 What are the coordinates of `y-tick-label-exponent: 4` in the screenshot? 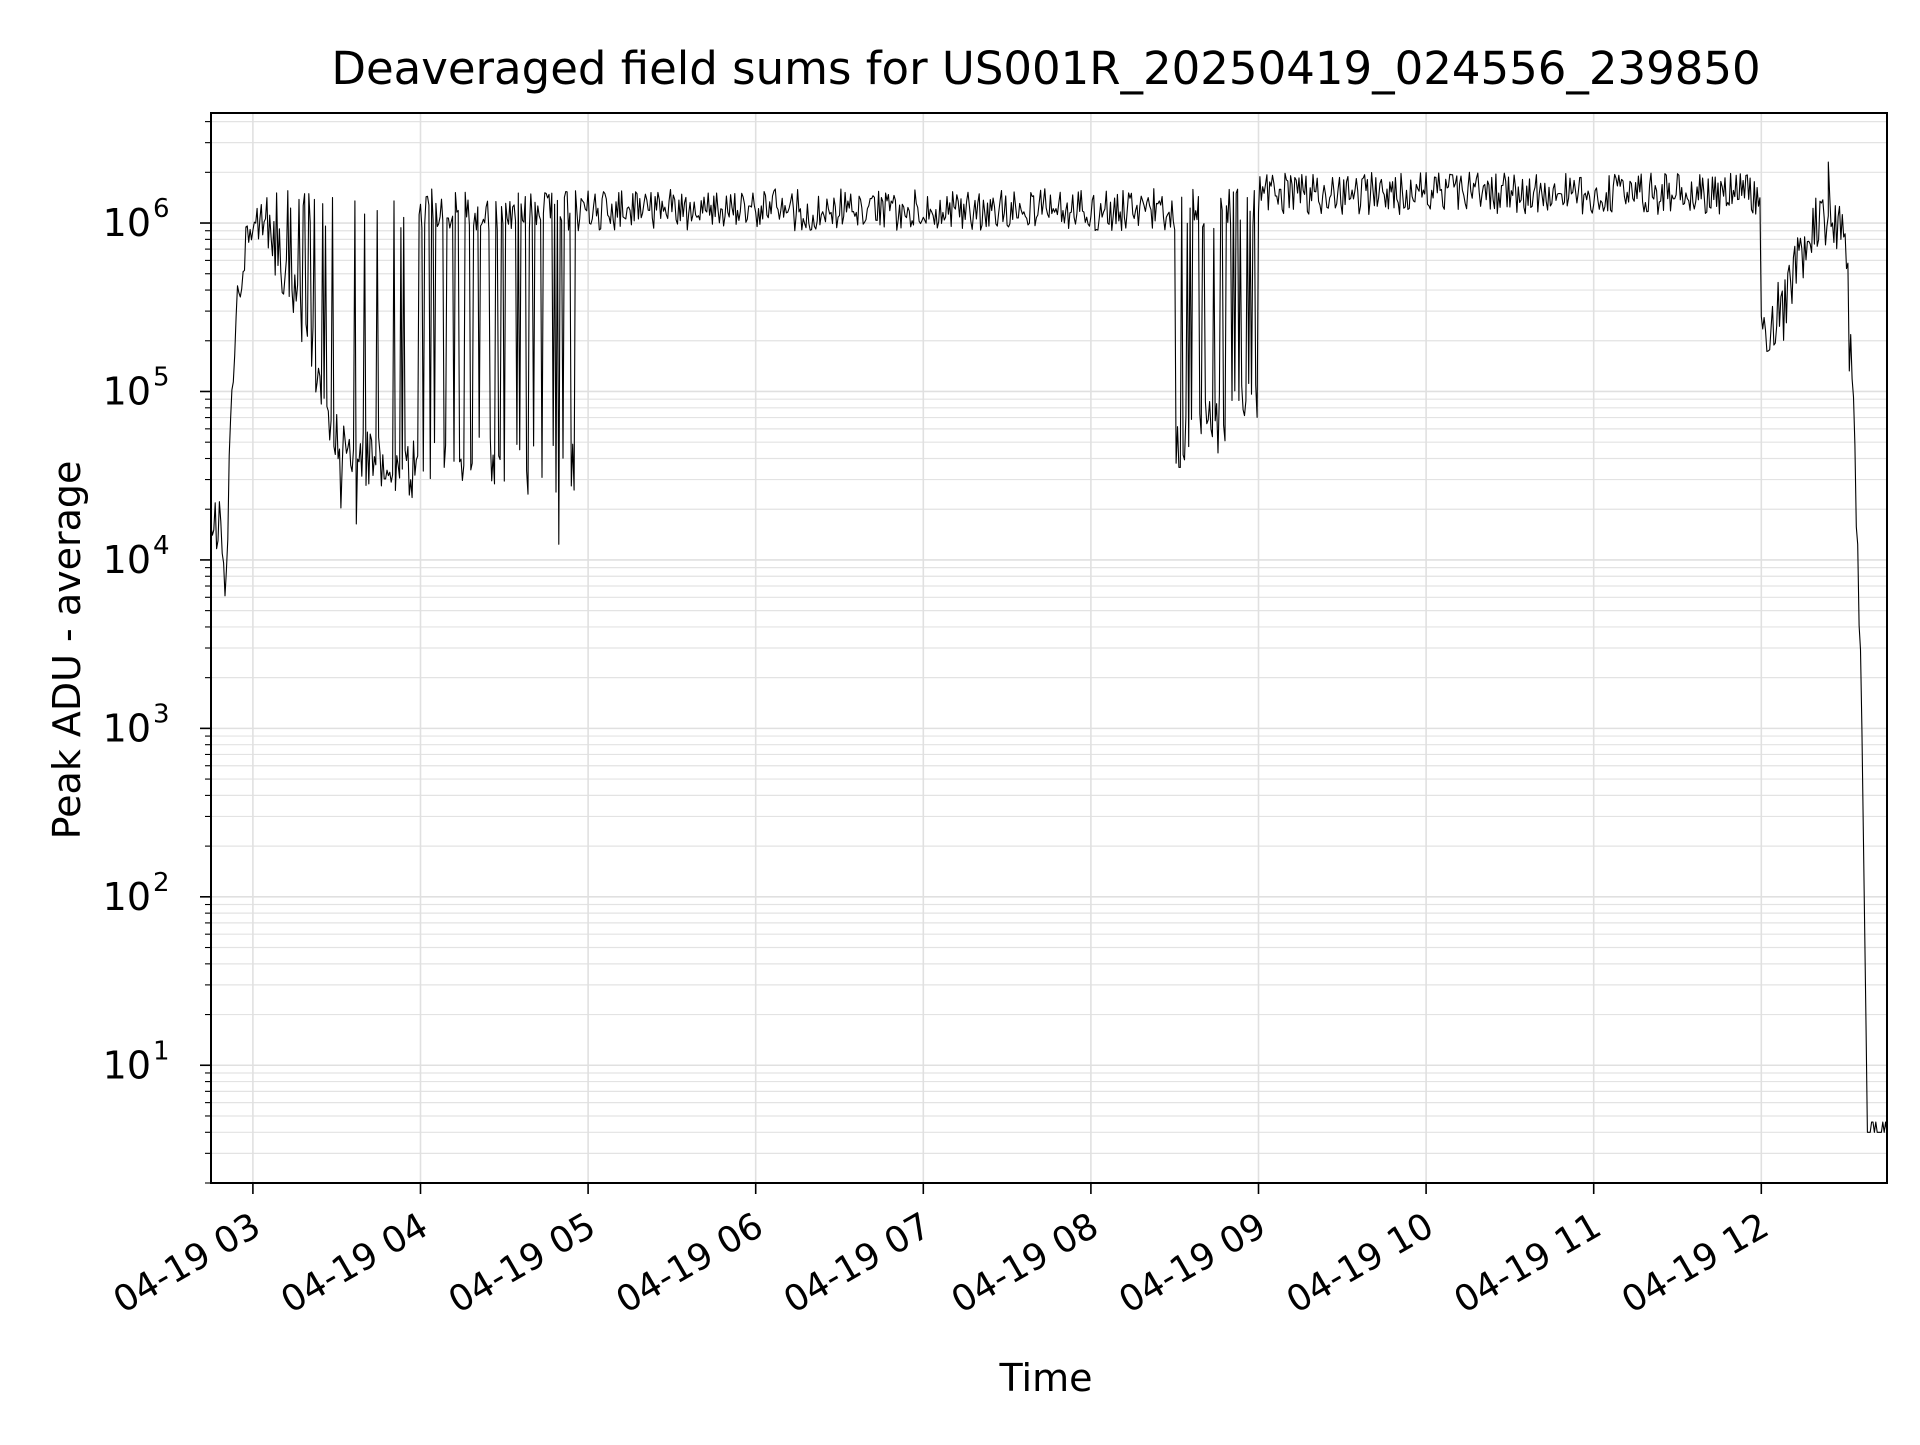 It's located at (161, 546).